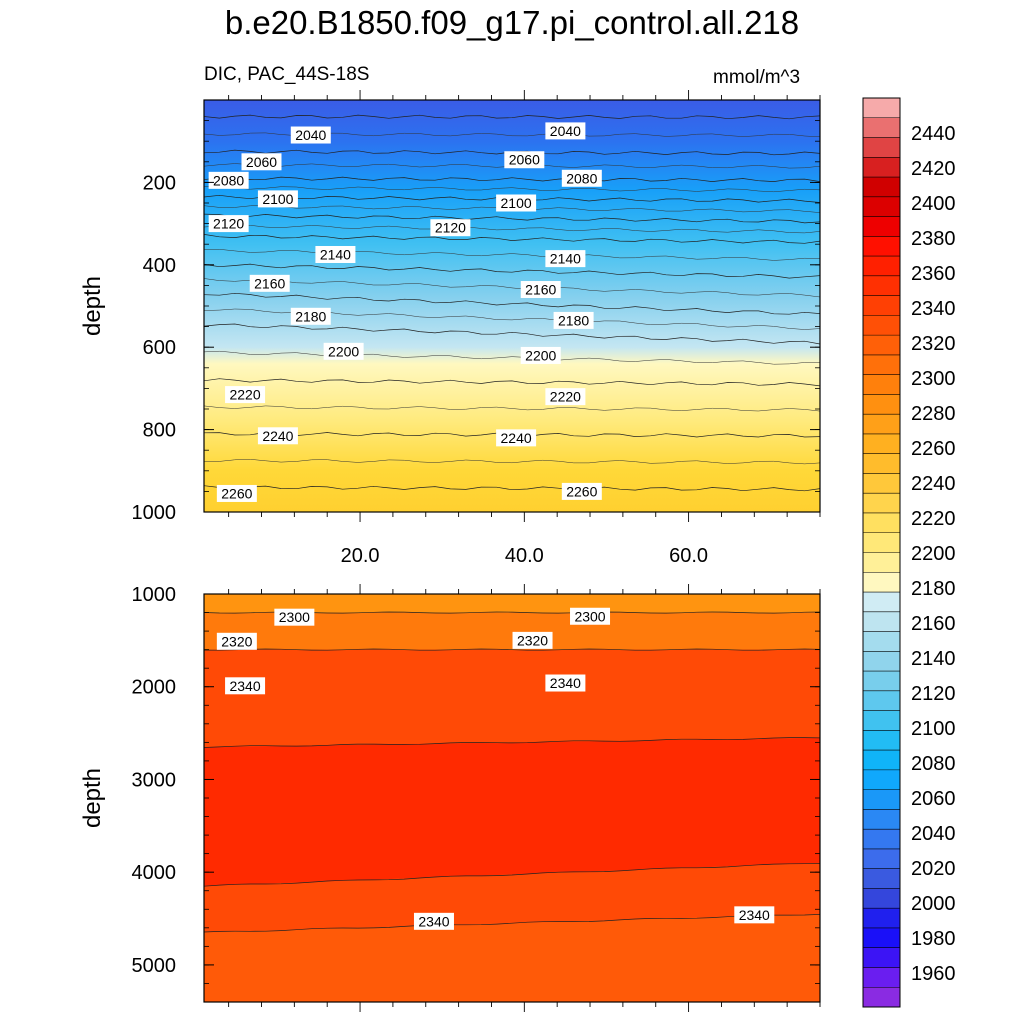  I want to click on colorbar-label: 2100, so click(933, 729).